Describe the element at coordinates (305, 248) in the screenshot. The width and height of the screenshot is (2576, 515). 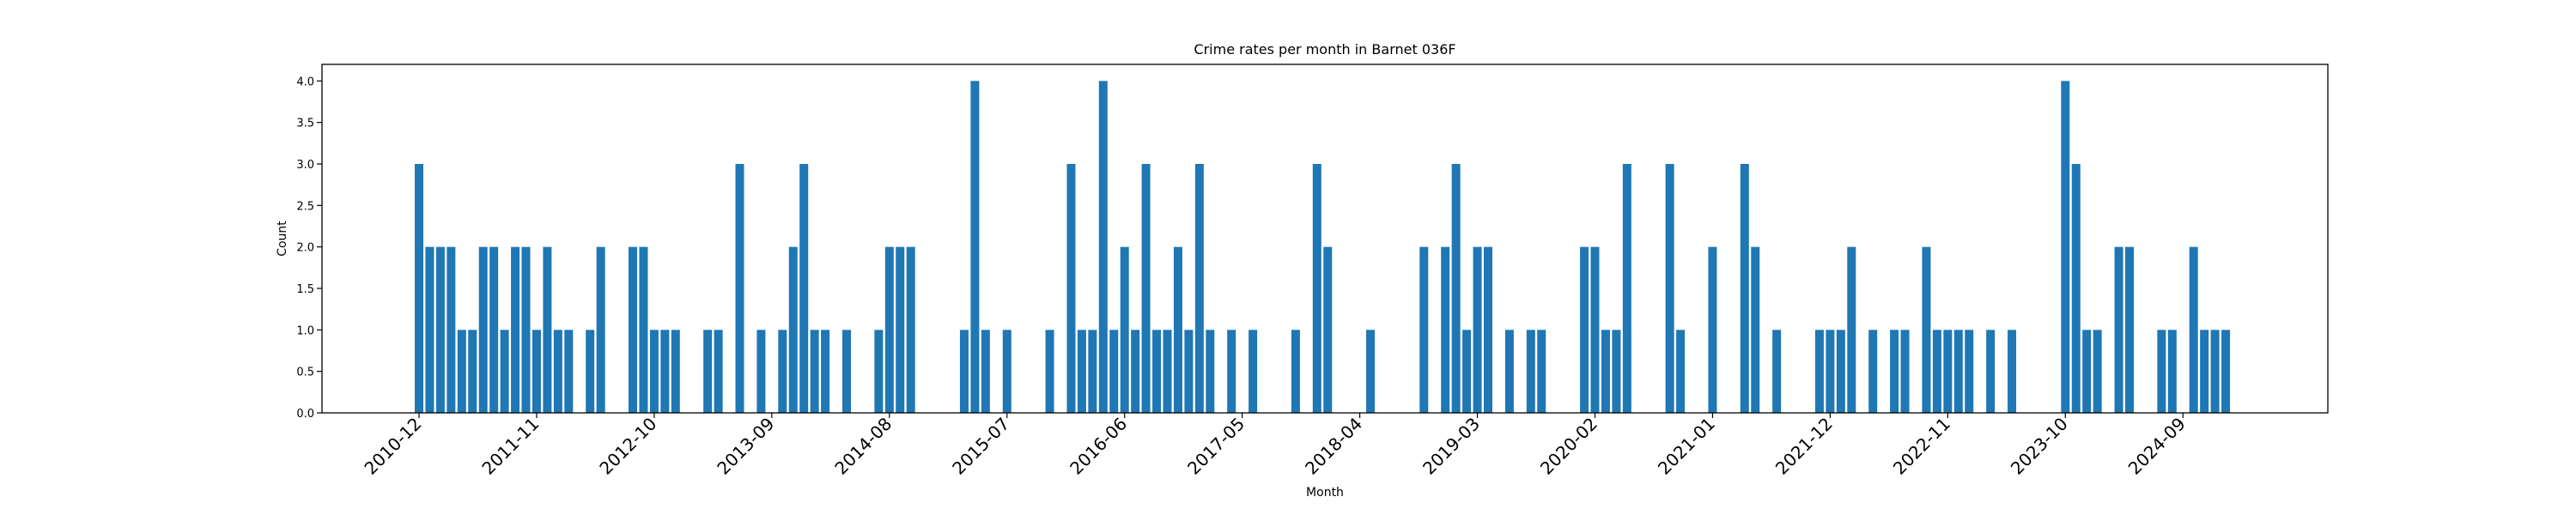
I see `y-tick-label: 2.0` at that location.